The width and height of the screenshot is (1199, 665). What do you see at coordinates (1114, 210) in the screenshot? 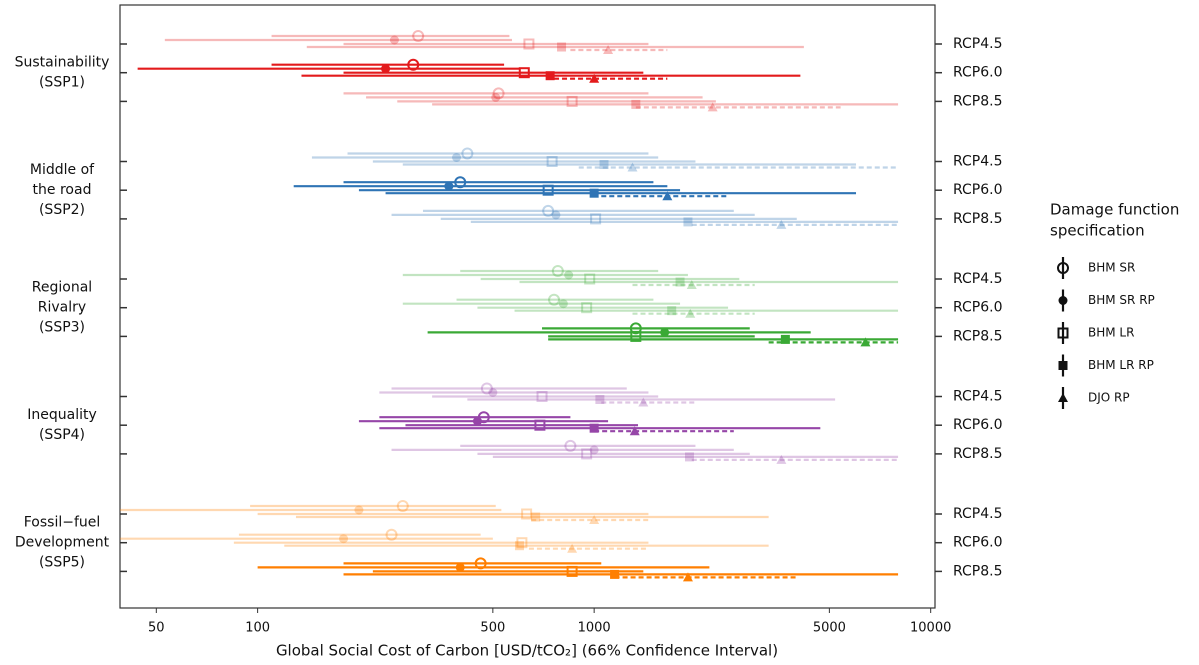
I see `legend-title: Damage function` at bounding box center [1114, 210].